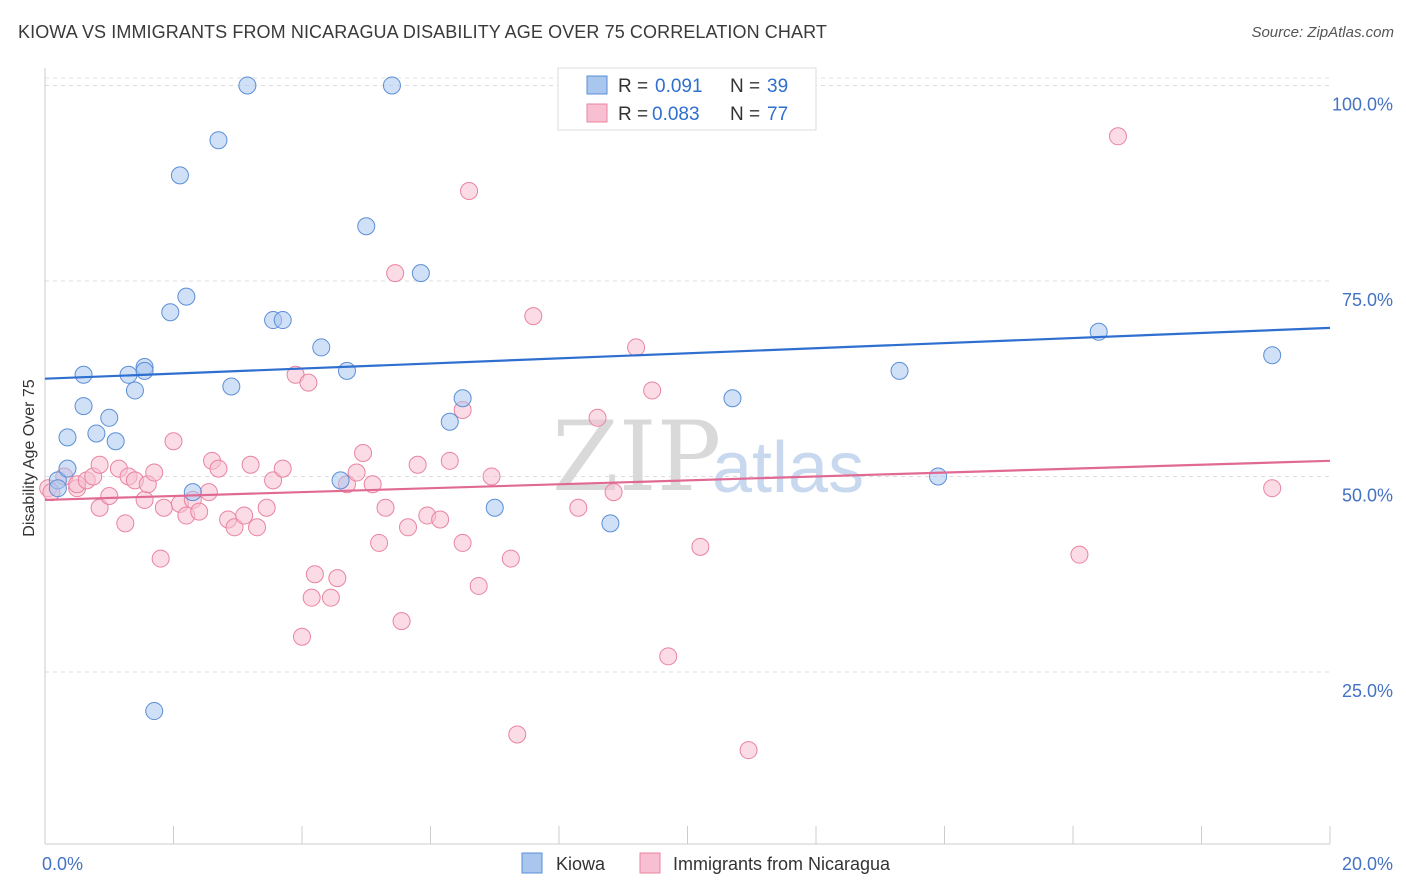  Describe the element at coordinates (597, 85) in the screenshot. I see `stats-swatch-kiowa` at that location.